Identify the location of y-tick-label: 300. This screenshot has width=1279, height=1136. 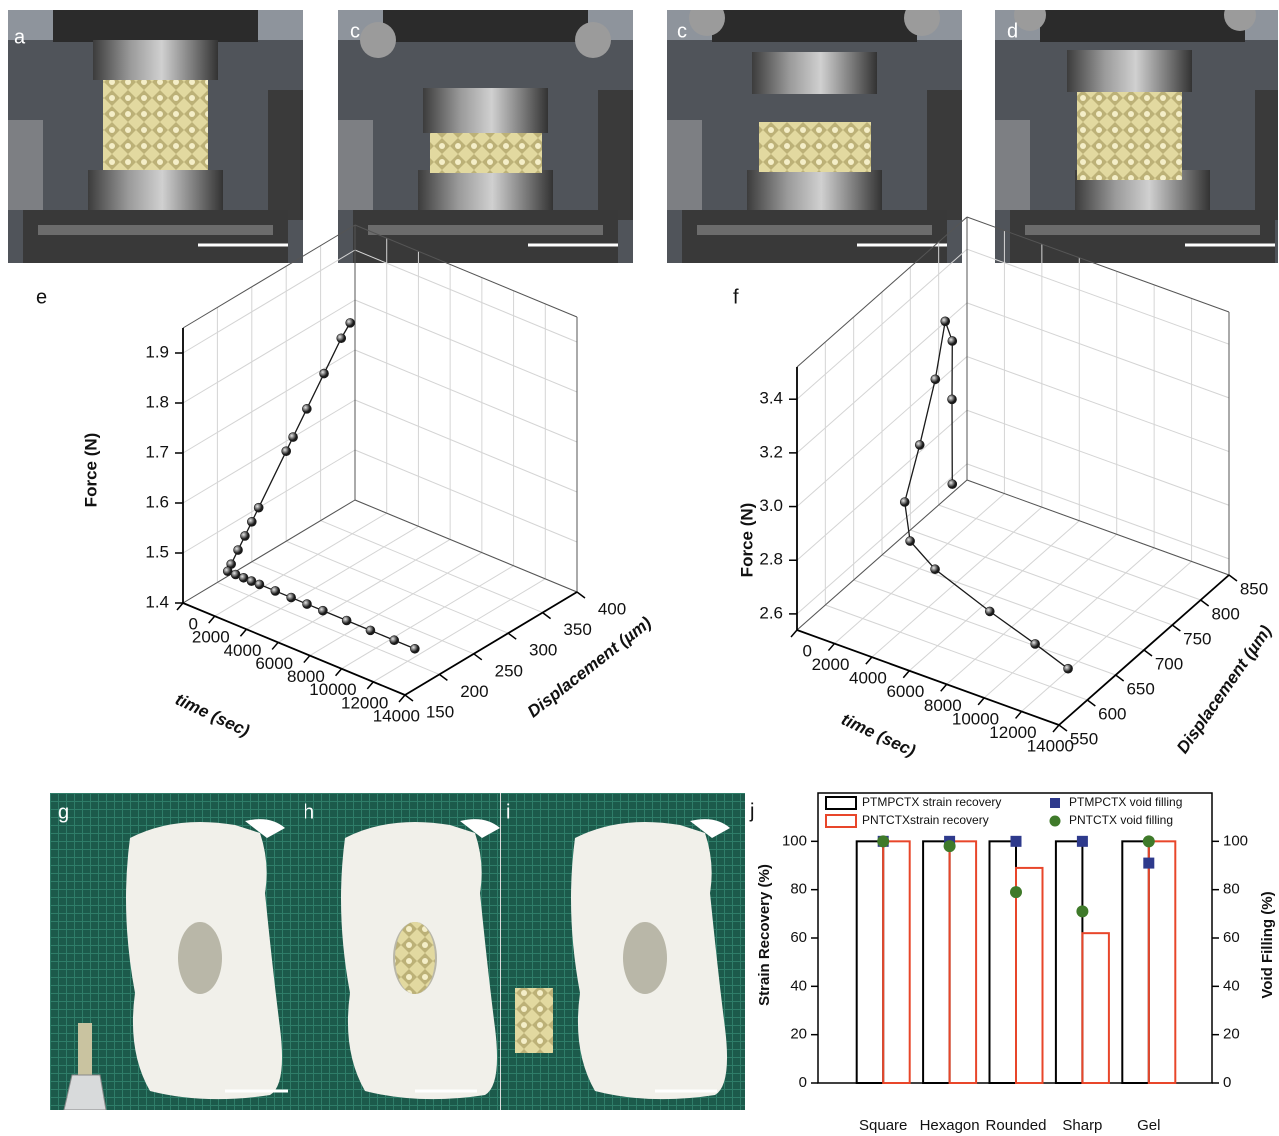
(543, 650).